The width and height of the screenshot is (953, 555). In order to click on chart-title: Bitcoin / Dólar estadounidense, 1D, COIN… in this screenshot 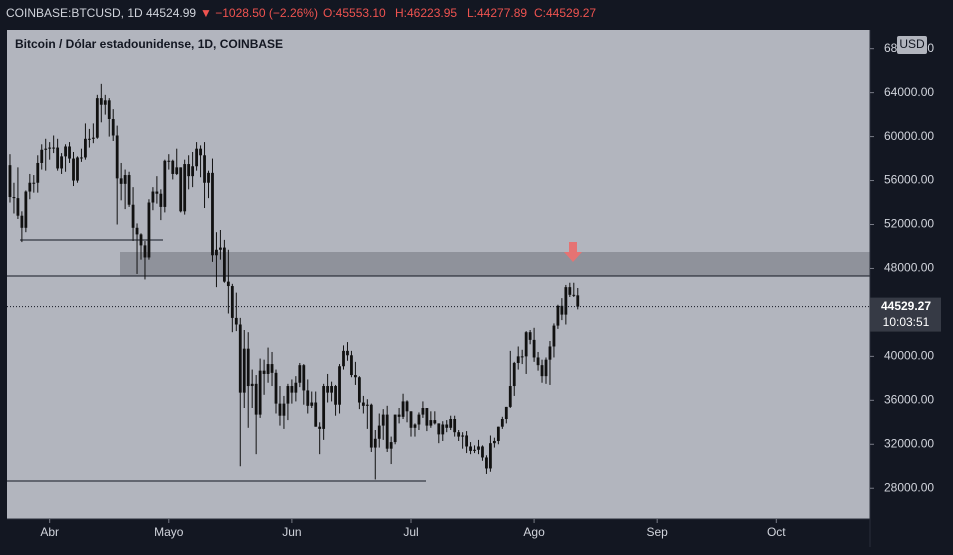, I will do `click(149, 44)`.